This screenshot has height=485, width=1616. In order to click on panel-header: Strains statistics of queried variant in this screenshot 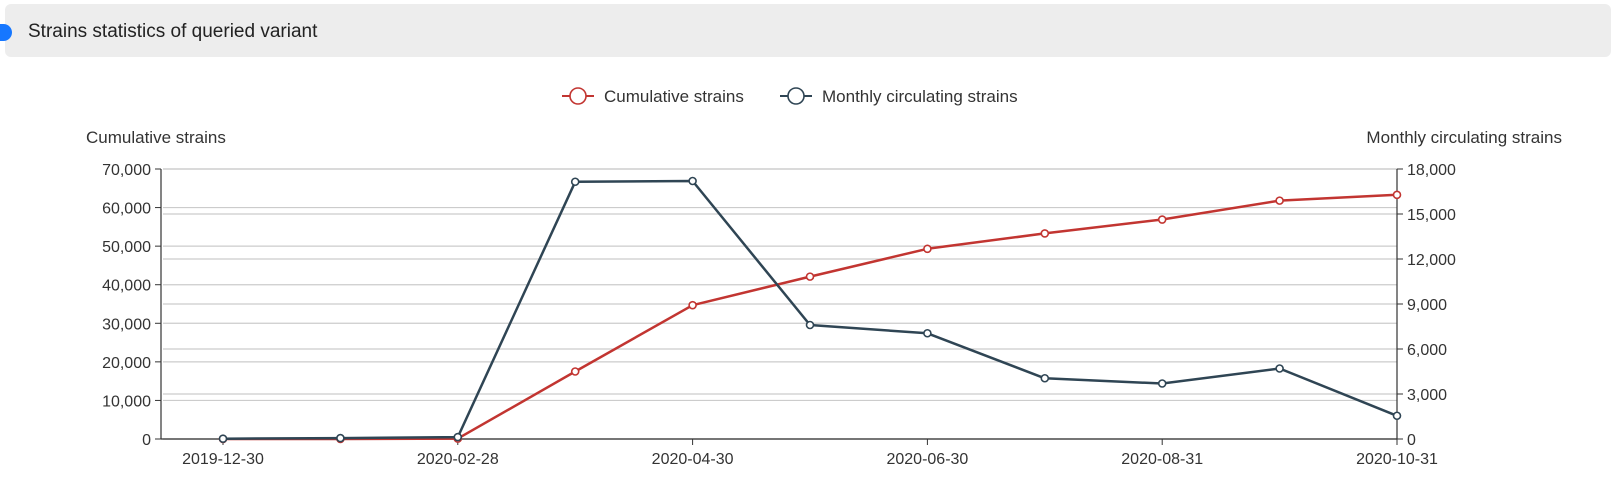, I will do `click(805, 30)`.